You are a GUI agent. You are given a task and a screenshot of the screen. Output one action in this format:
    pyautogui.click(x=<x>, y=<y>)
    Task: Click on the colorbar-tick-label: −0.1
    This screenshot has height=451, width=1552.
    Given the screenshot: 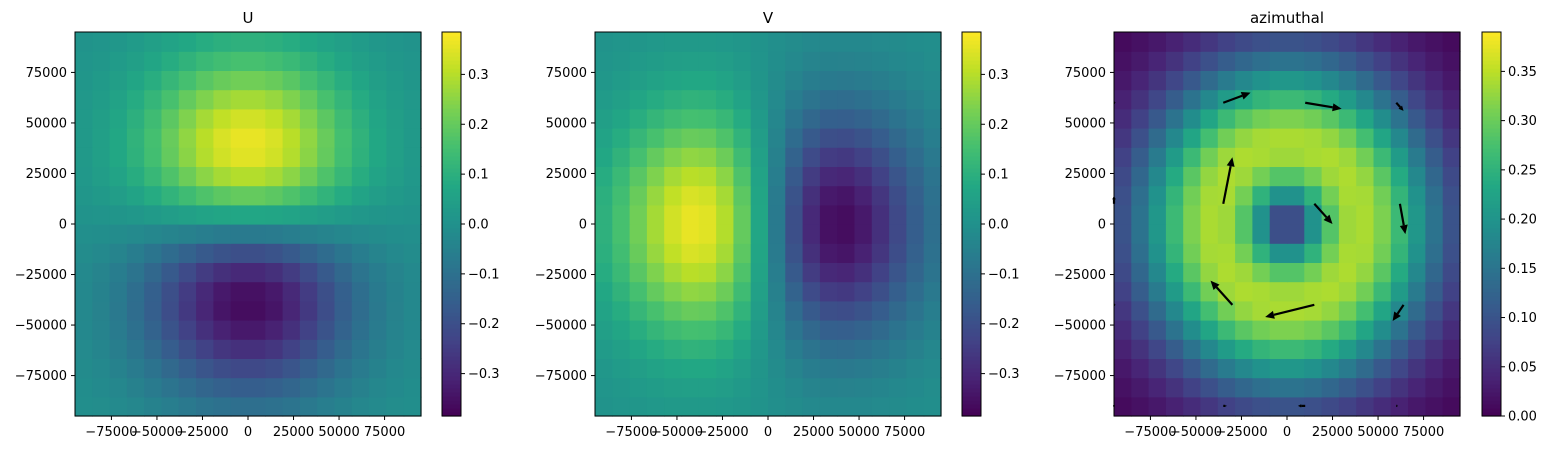 What is the action you would take?
    pyautogui.click(x=1004, y=274)
    